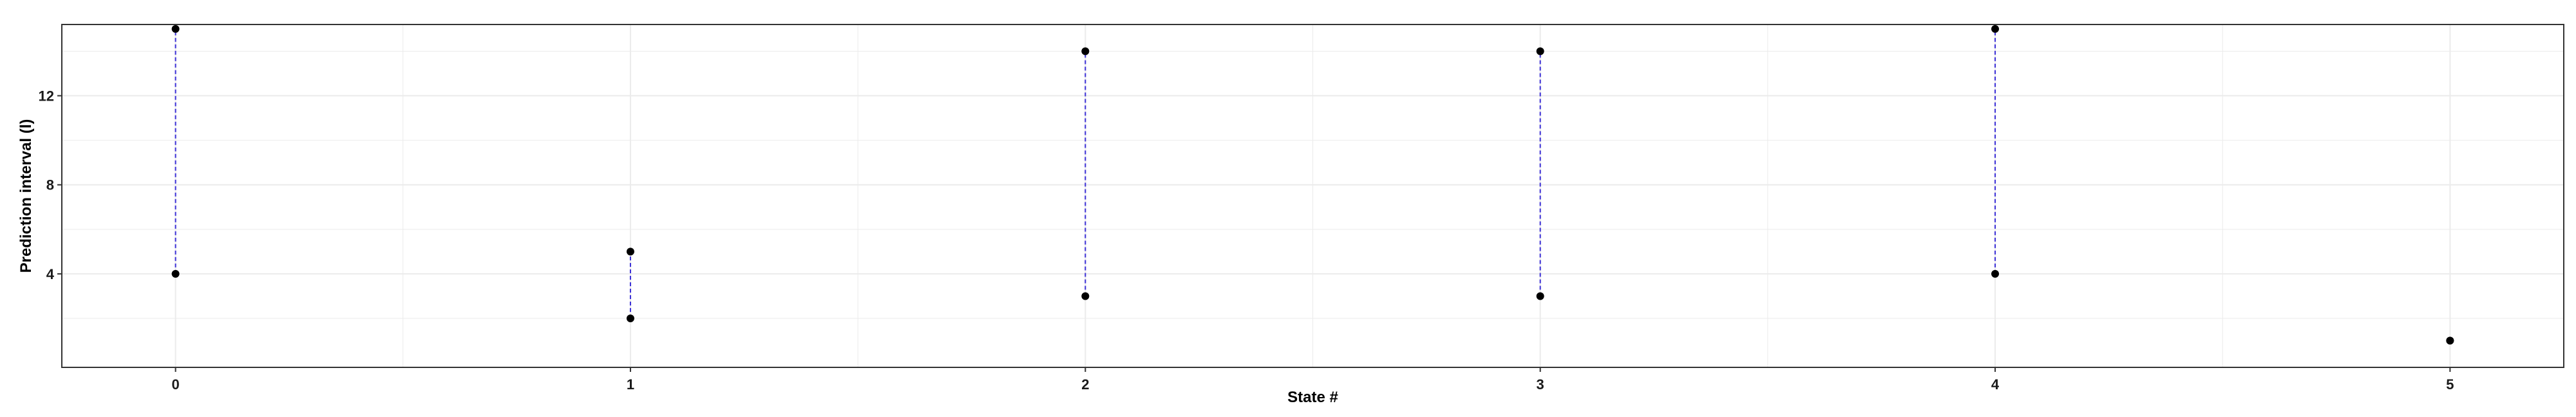 This screenshot has height=417, width=2576. Describe the element at coordinates (46, 96) in the screenshot. I see `y-tick-label: 12` at that location.